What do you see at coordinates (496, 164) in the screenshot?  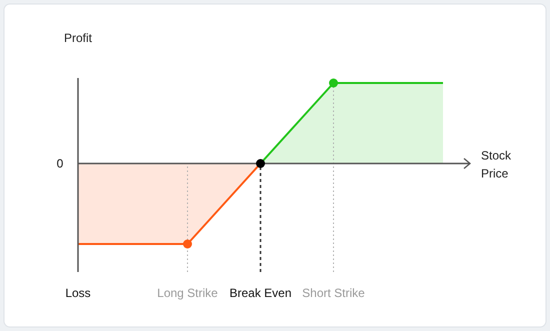 I see `x-axis-title: Stock Price` at bounding box center [496, 164].